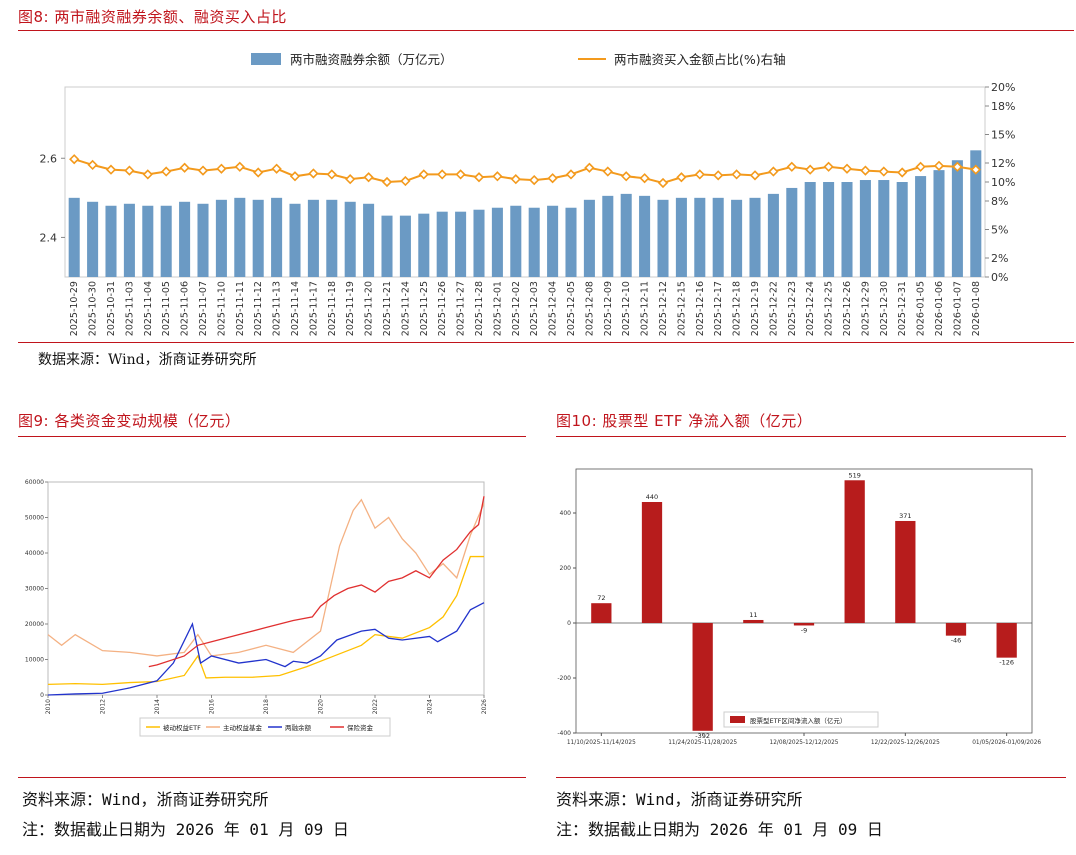 This screenshot has height=855, width=1076. What do you see at coordinates (976, 308) in the screenshot?
I see `fig8-x-tick-label: 2026-01-08` at bounding box center [976, 308].